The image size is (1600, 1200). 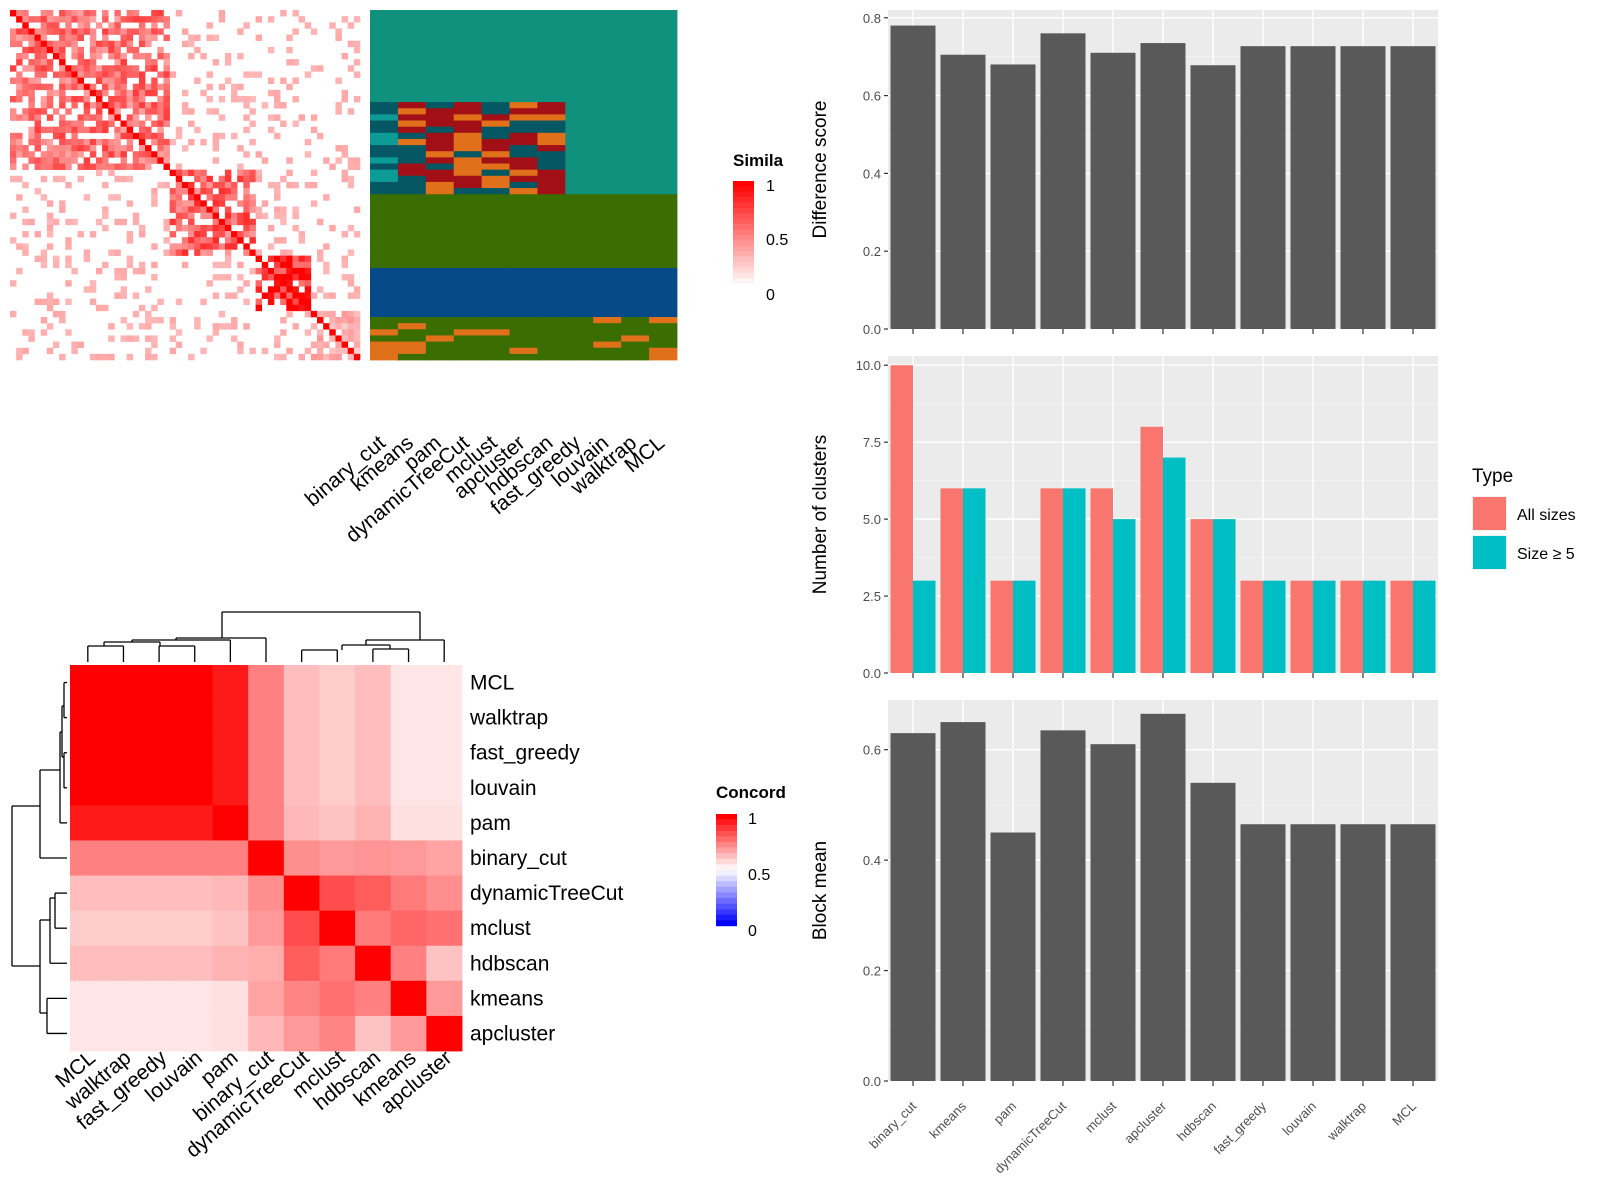 What do you see at coordinates (508, 718) in the screenshot?
I see `row-label: walktrap` at bounding box center [508, 718].